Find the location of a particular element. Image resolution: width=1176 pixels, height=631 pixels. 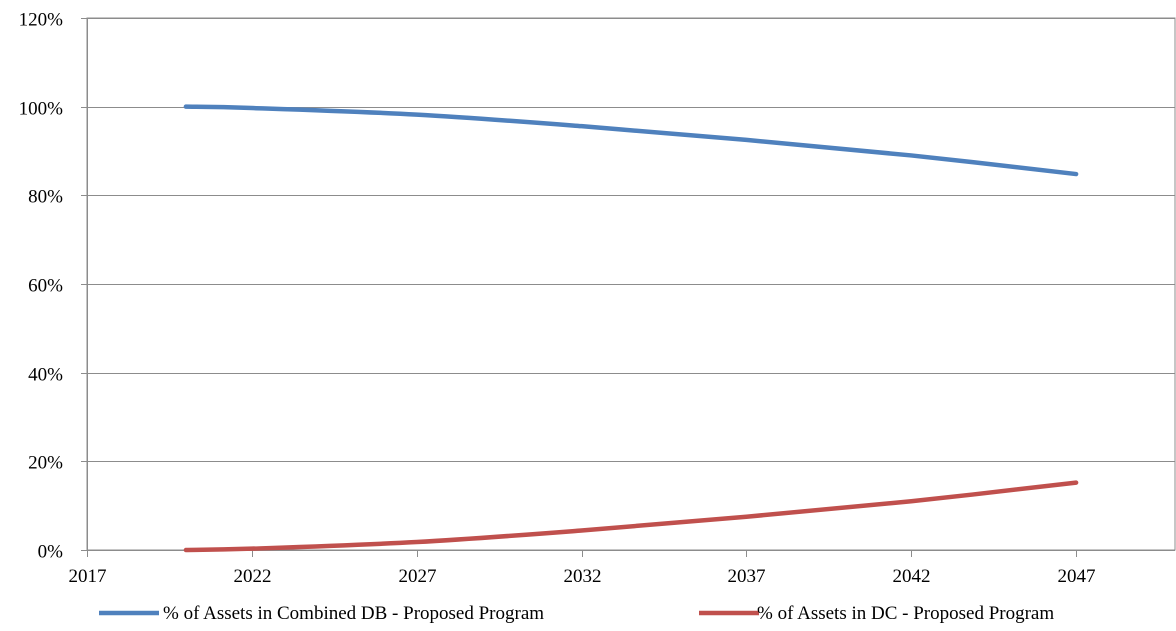

x-tick-label: 2037 is located at coordinates (747, 576).